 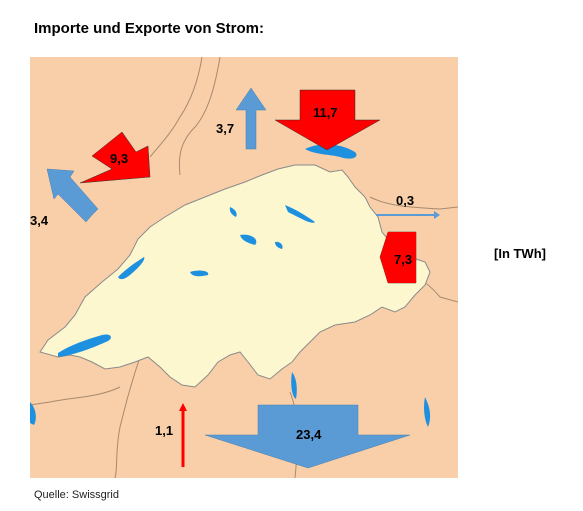 I want to click on lake-lucerne, so click(x=248, y=239).